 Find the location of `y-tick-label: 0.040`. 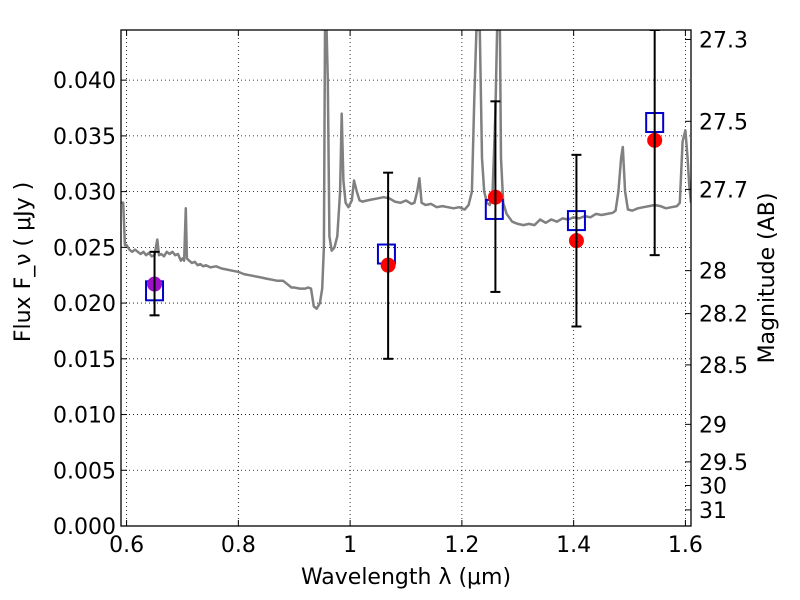

y-tick-label: 0.040 is located at coordinates (84, 81).